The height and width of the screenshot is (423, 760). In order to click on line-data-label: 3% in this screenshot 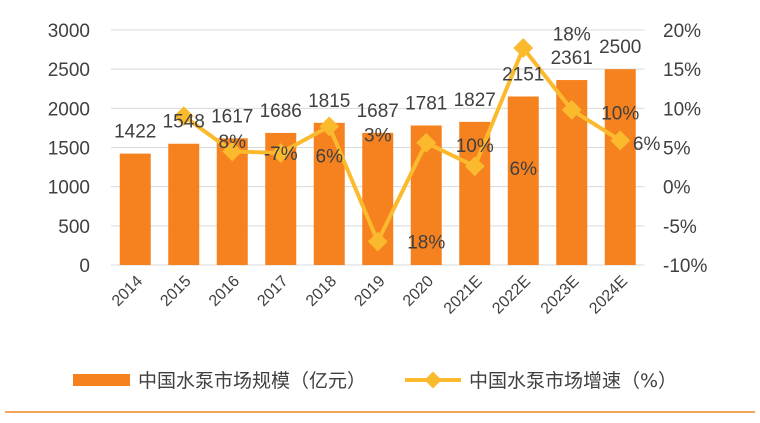, I will do `click(378, 136)`.